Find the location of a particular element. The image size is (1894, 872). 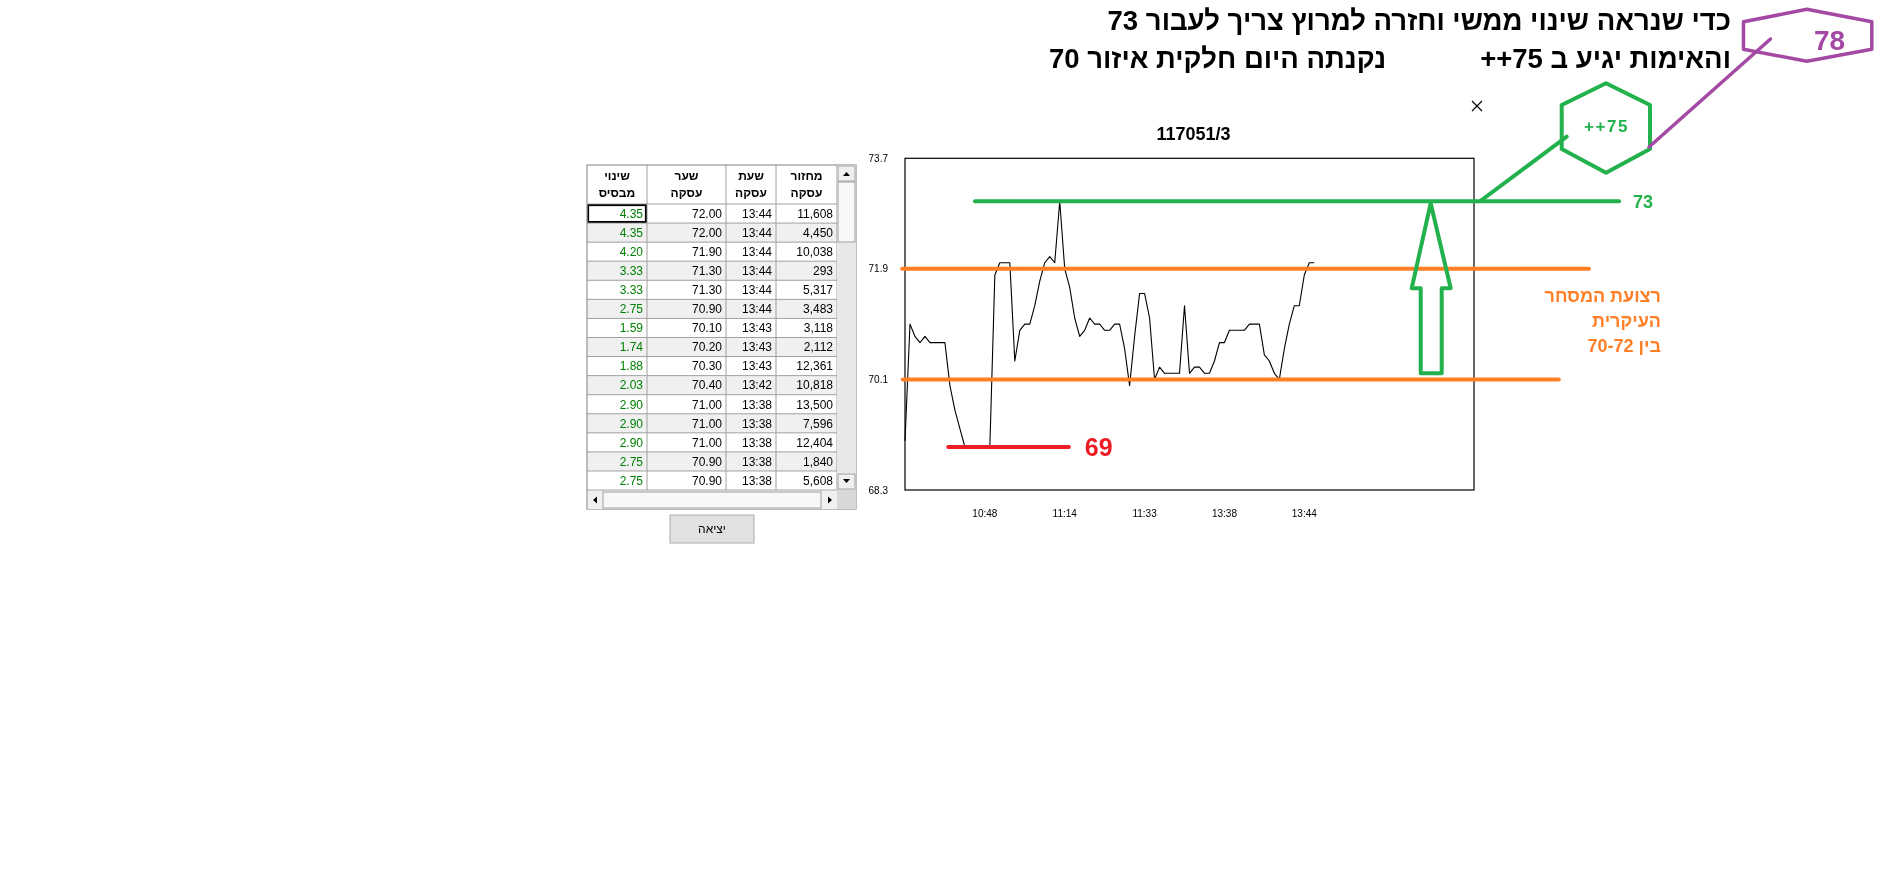

ref-line-label: 73 is located at coordinates (1643, 201).